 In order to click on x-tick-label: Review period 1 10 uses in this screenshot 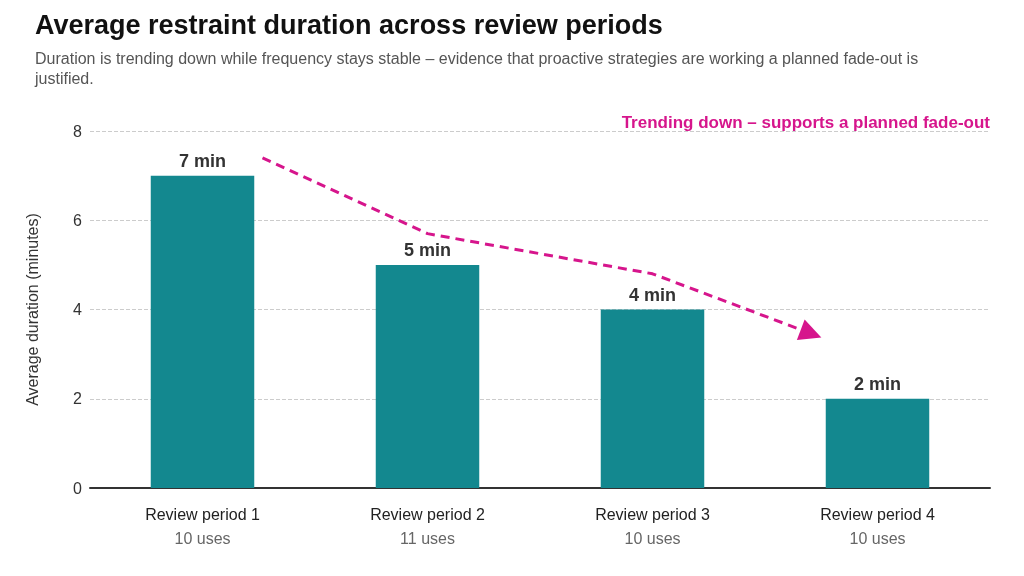, I will do `click(202, 526)`.